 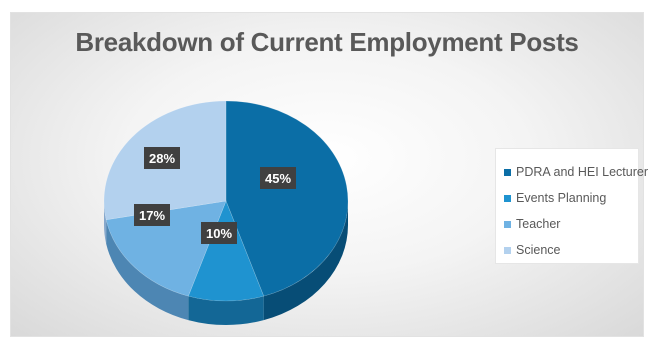 I want to click on data-label-box-science, so click(x=162, y=158).